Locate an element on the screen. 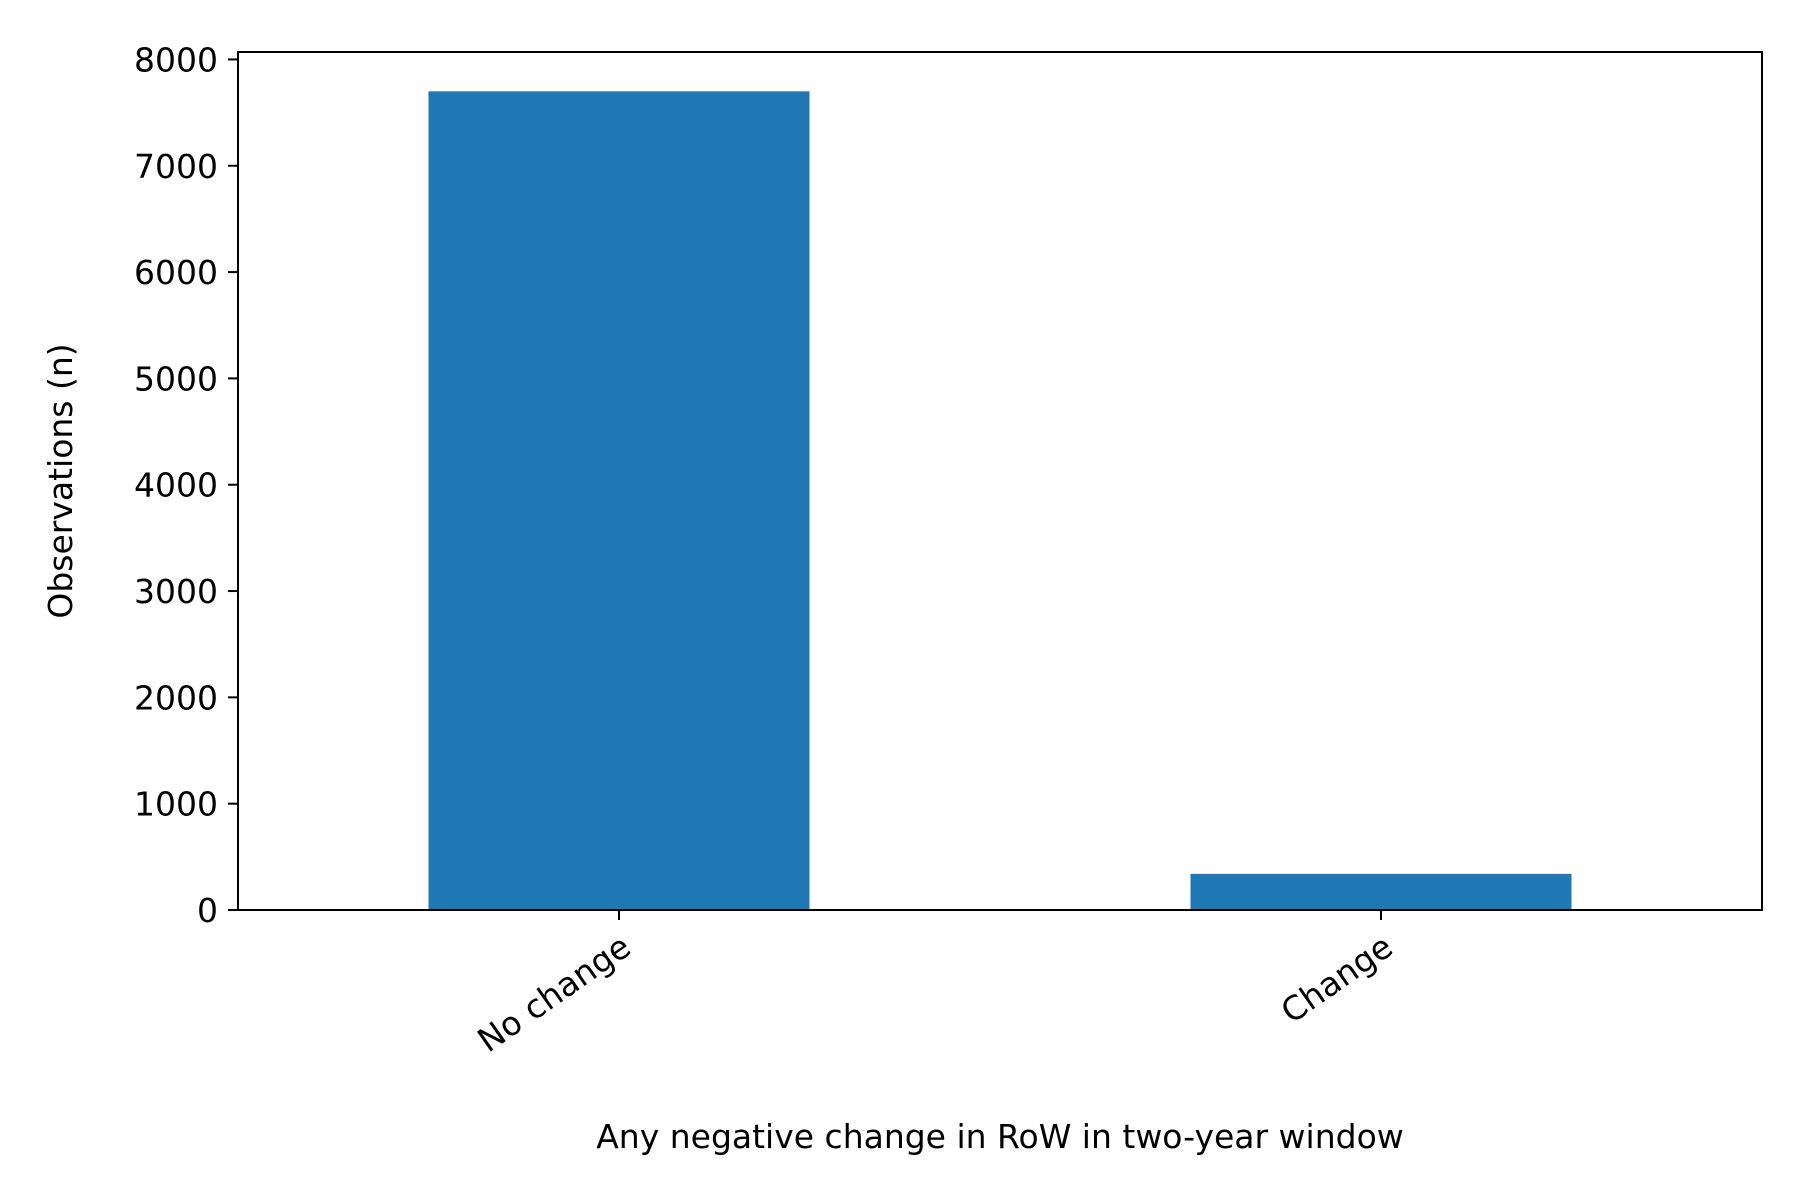  x-tick-label: No change is located at coordinates (553, 993).